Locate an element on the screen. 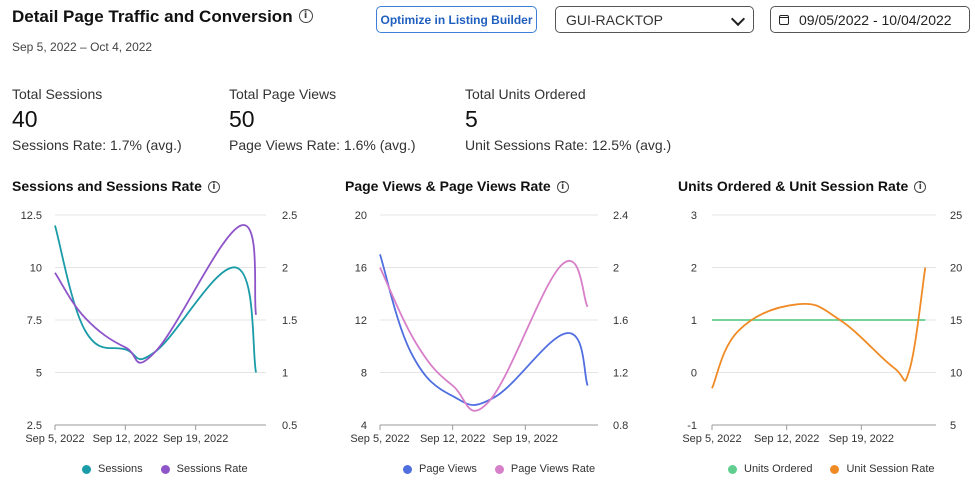 This screenshot has width=975, height=483. series-line-sessions is located at coordinates (155, 299).